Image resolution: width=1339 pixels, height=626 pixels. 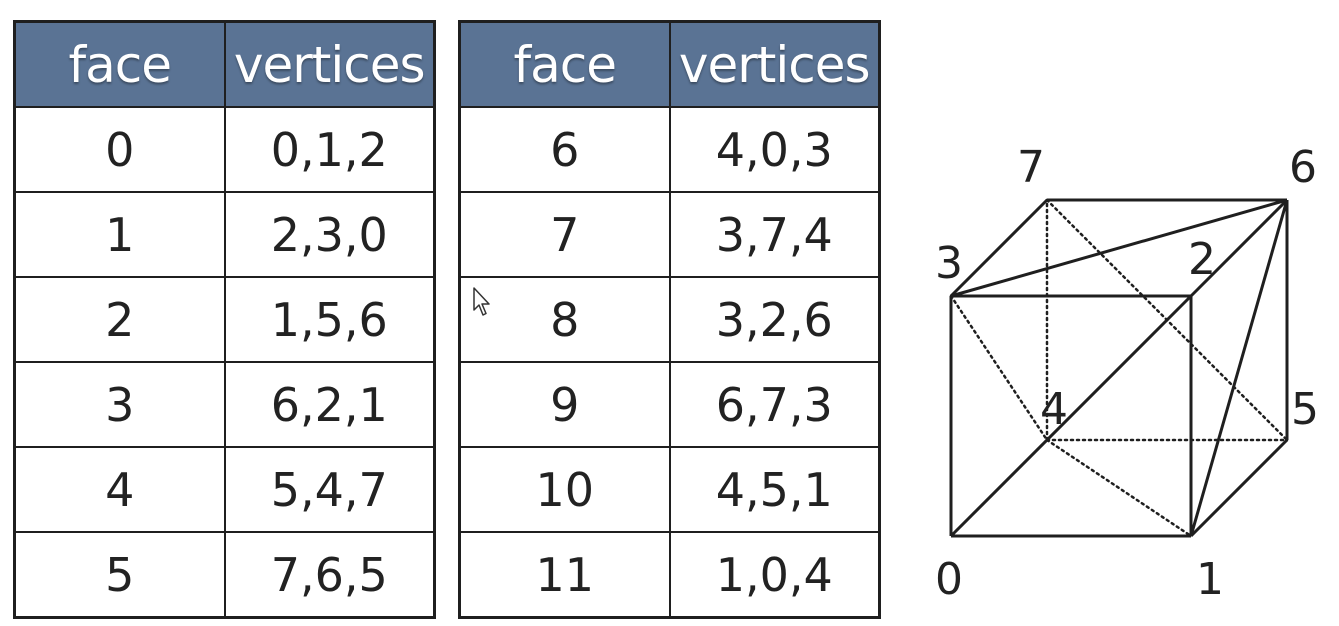 What do you see at coordinates (119, 319) in the screenshot?
I see `face-cell: 2` at bounding box center [119, 319].